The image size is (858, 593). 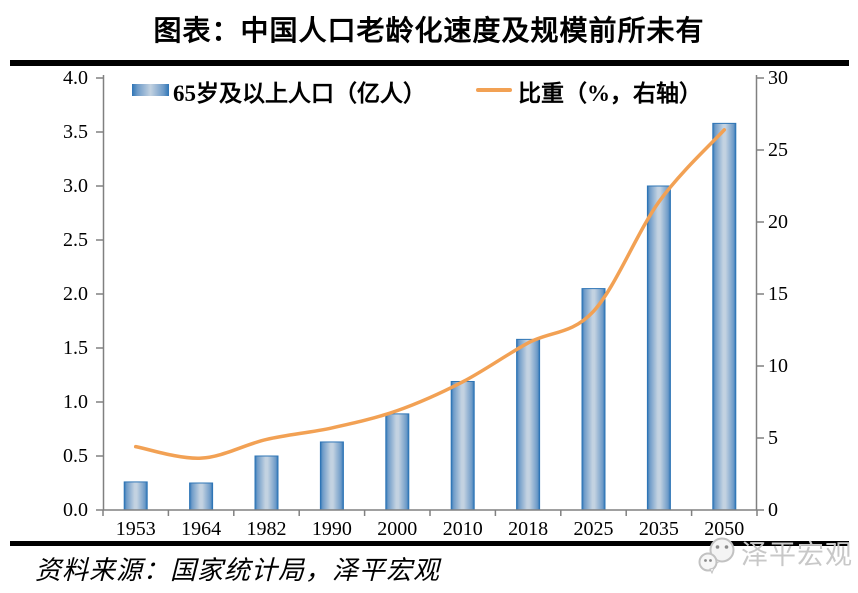 What do you see at coordinates (462, 529) in the screenshot?
I see `x-tick-label: 2010` at bounding box center [462, 529].